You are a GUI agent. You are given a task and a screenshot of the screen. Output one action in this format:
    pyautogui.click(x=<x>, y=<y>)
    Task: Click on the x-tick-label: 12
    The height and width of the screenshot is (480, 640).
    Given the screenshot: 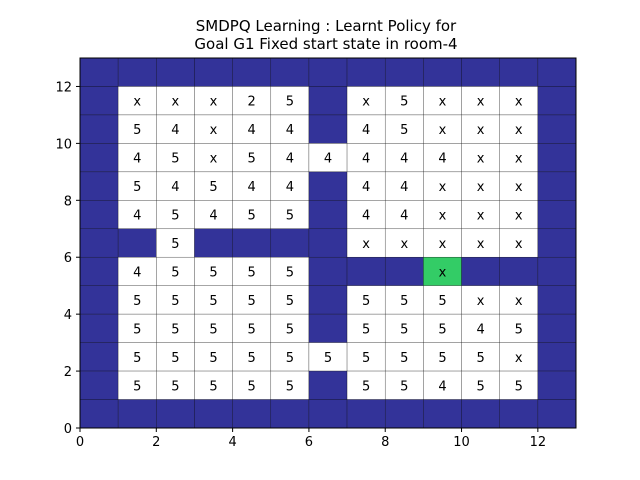 What is the action you would take?
    pyautogui.click(x=538, y=442)
    